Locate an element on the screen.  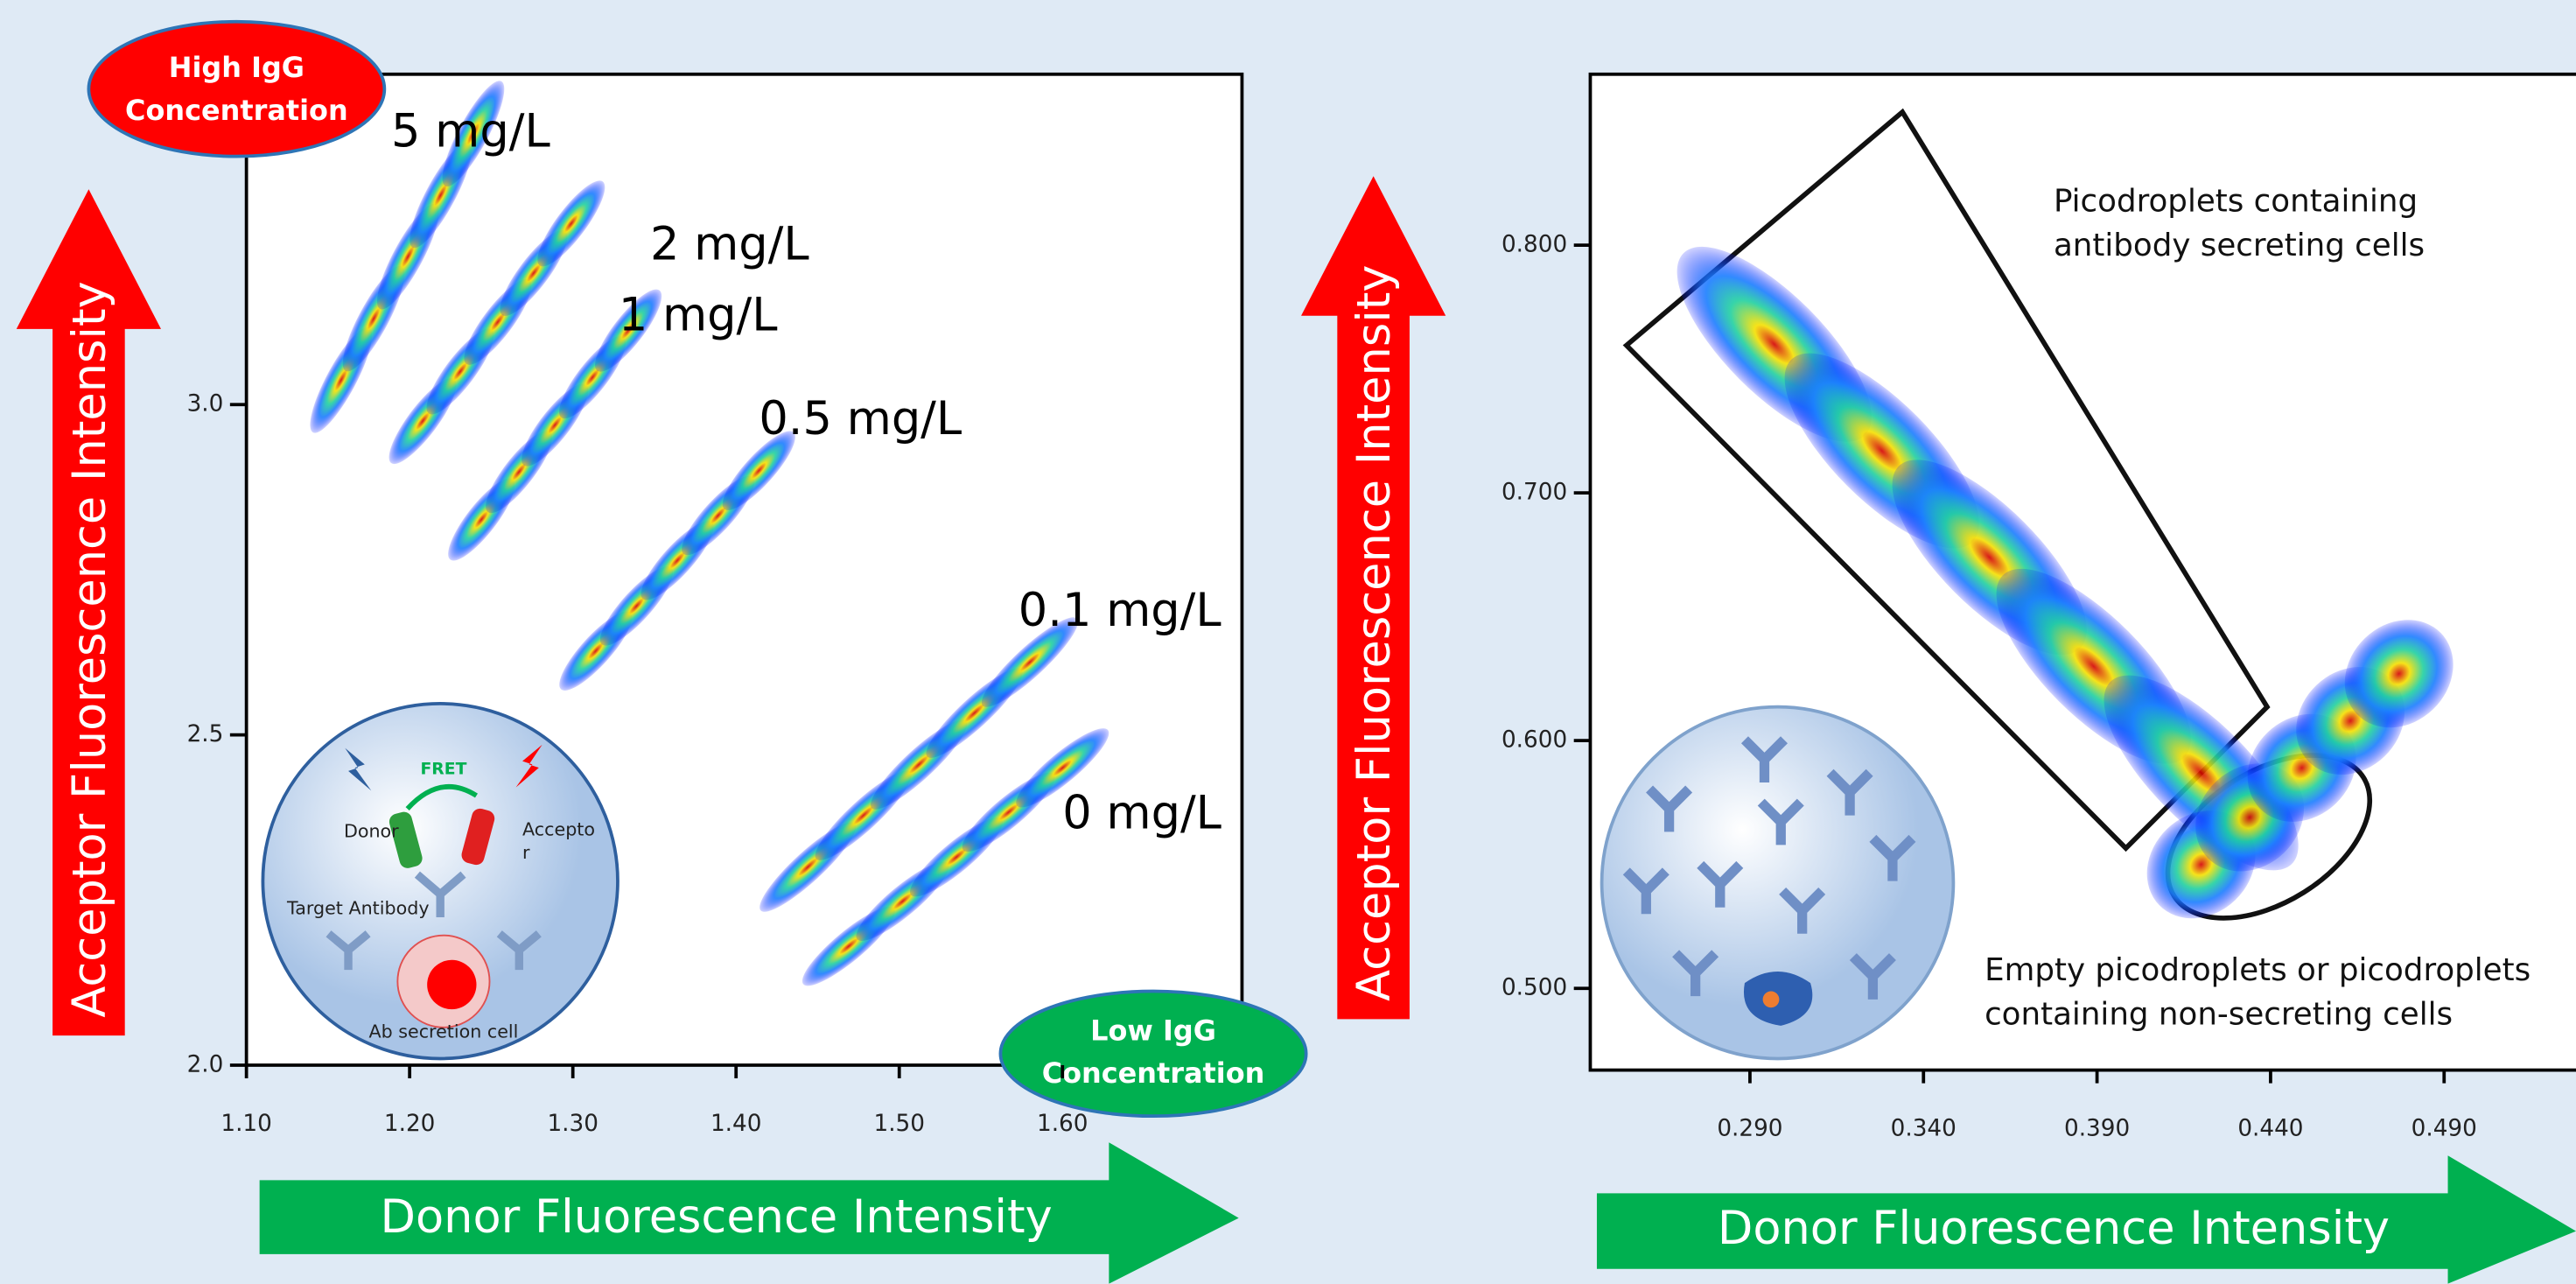
x-tick-label: 1.60 is located at coordinates (1062, 1124).